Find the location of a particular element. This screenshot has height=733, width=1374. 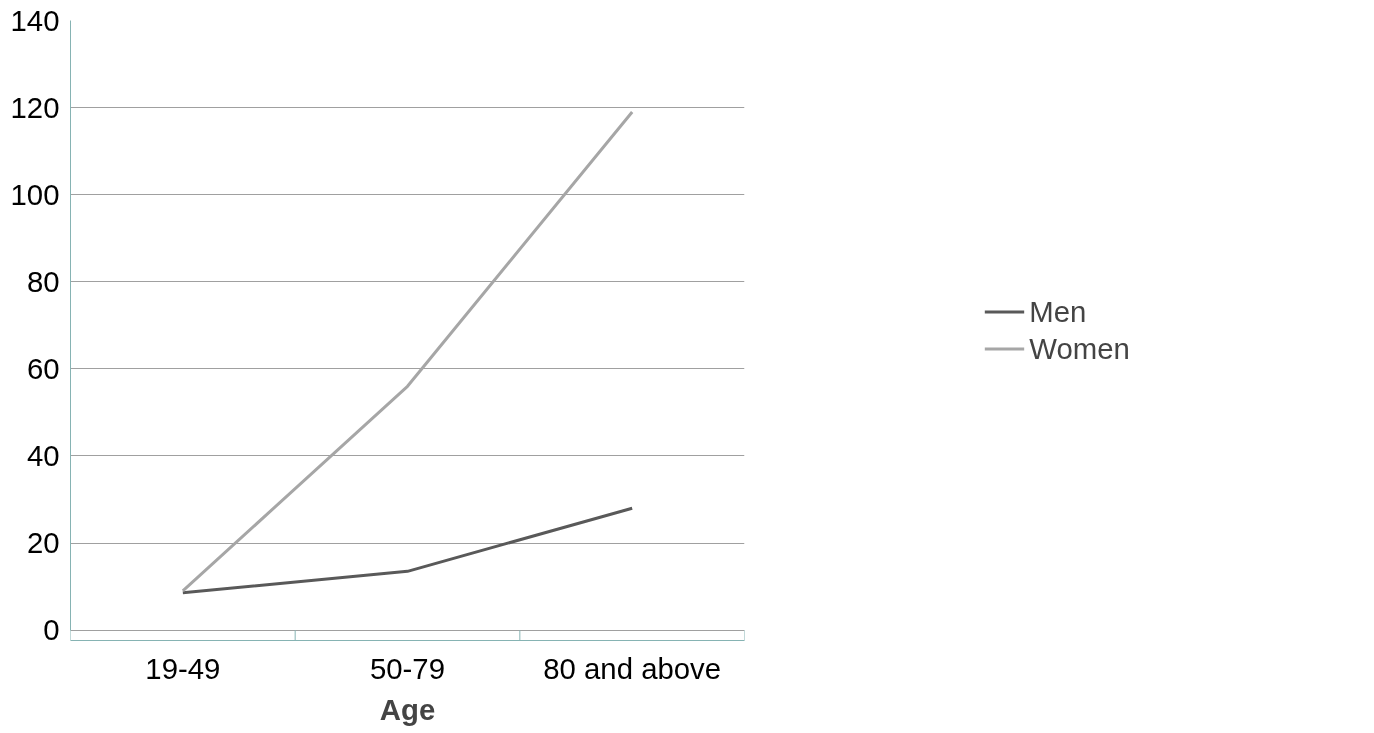

legend-label: Women is located at coordinates (1079, 348).